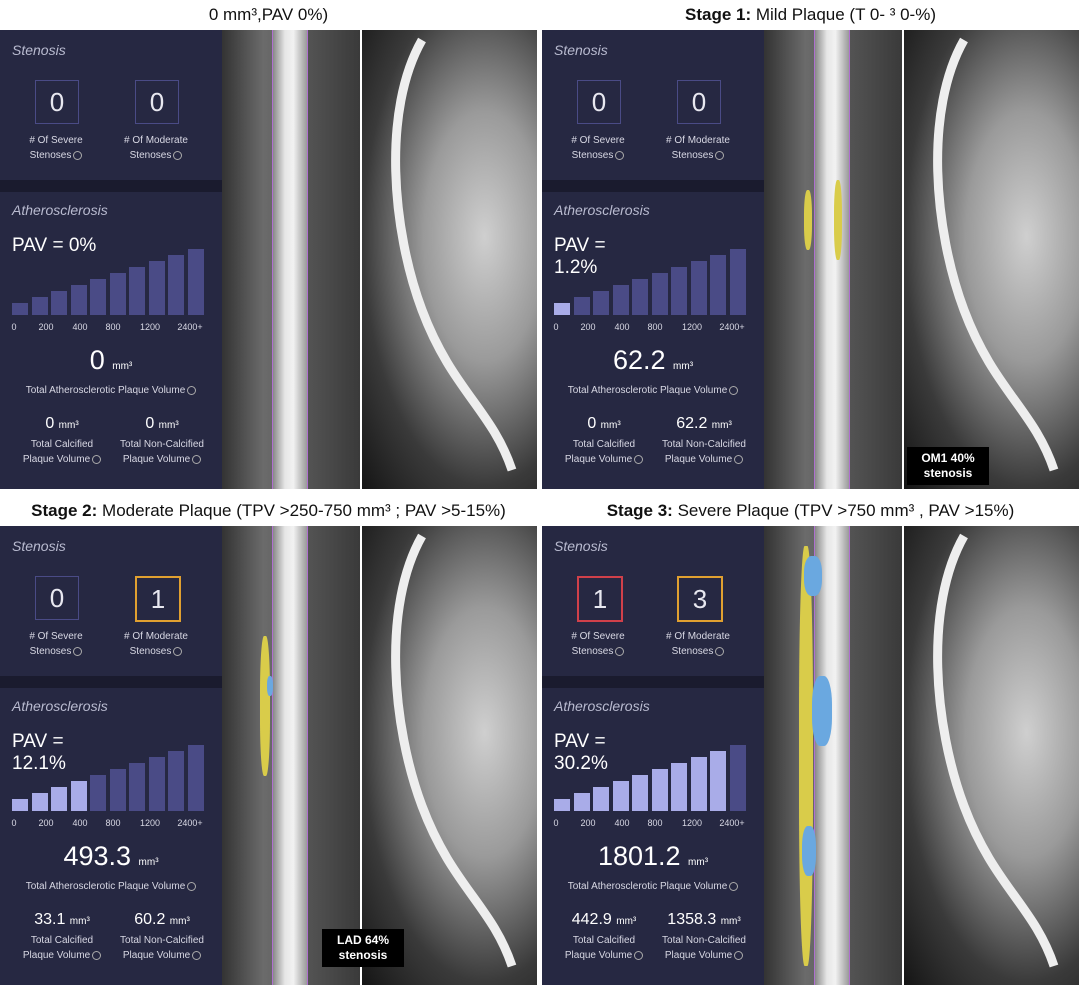  Describe the element at coordinates (602, 706) in the screenshot. I see `section-label: Atherosclerosis` at that location.